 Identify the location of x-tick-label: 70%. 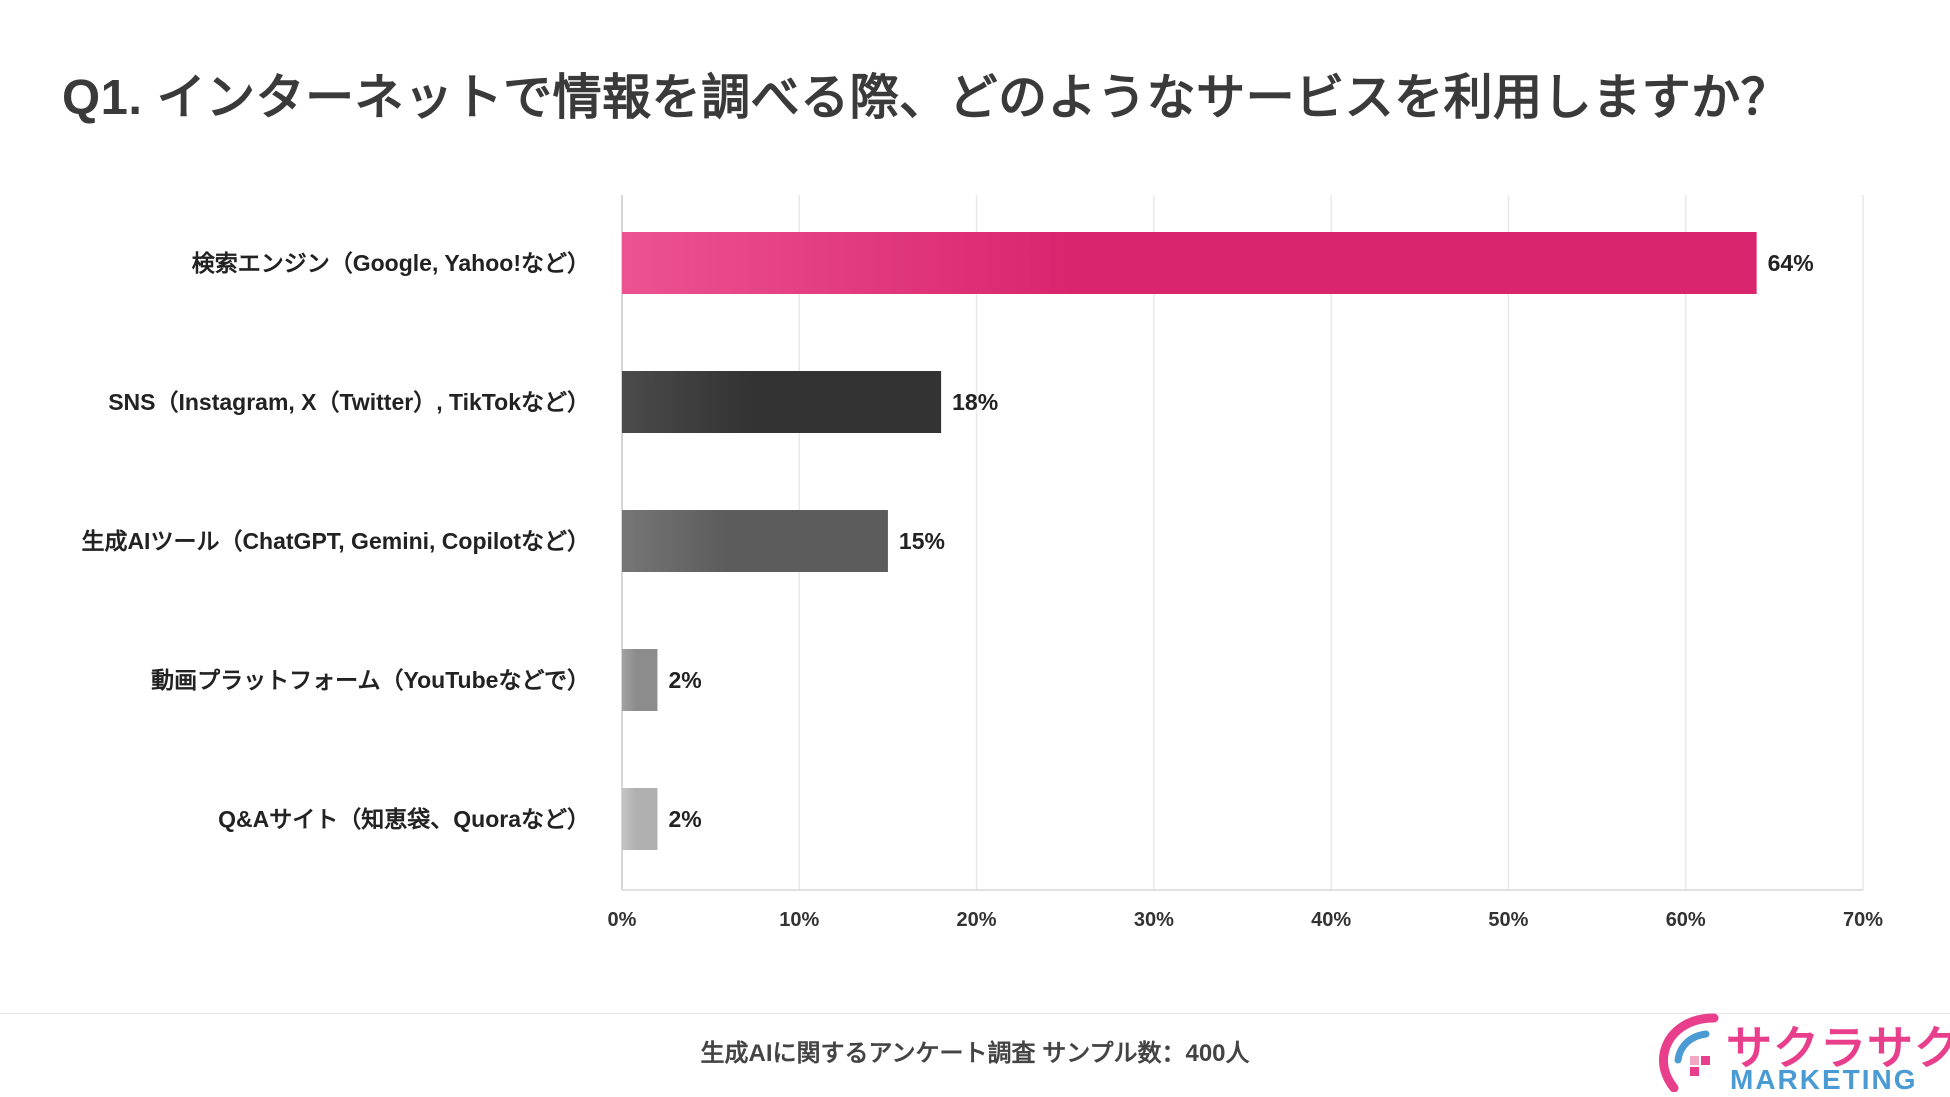
(1863, 920).